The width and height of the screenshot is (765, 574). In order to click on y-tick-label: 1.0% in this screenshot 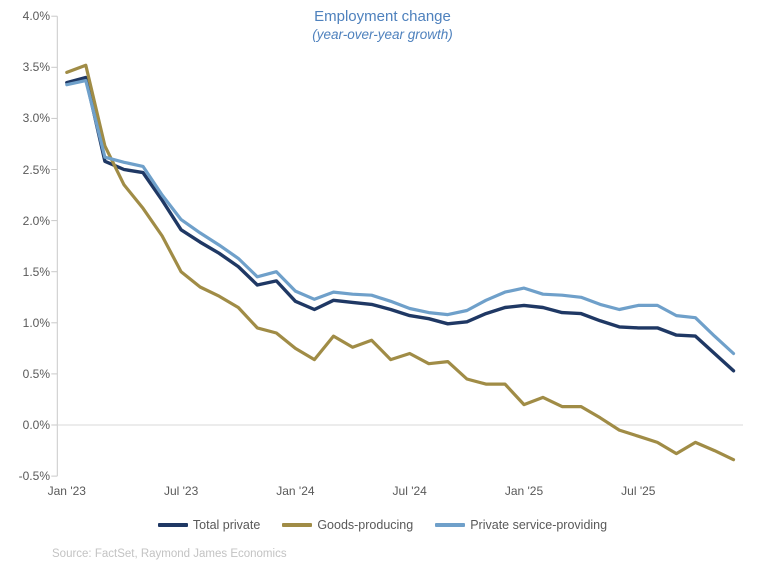, I will do `click(36, 322)`.